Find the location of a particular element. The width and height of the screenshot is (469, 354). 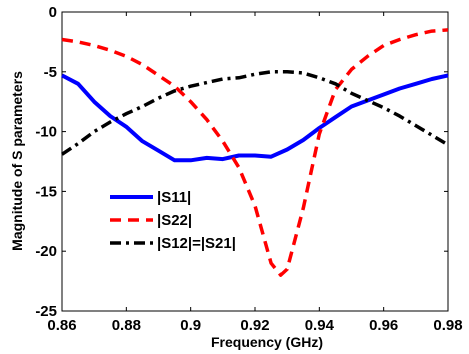

x-tick-label: 0.9 is located at coordinates (190, 325).